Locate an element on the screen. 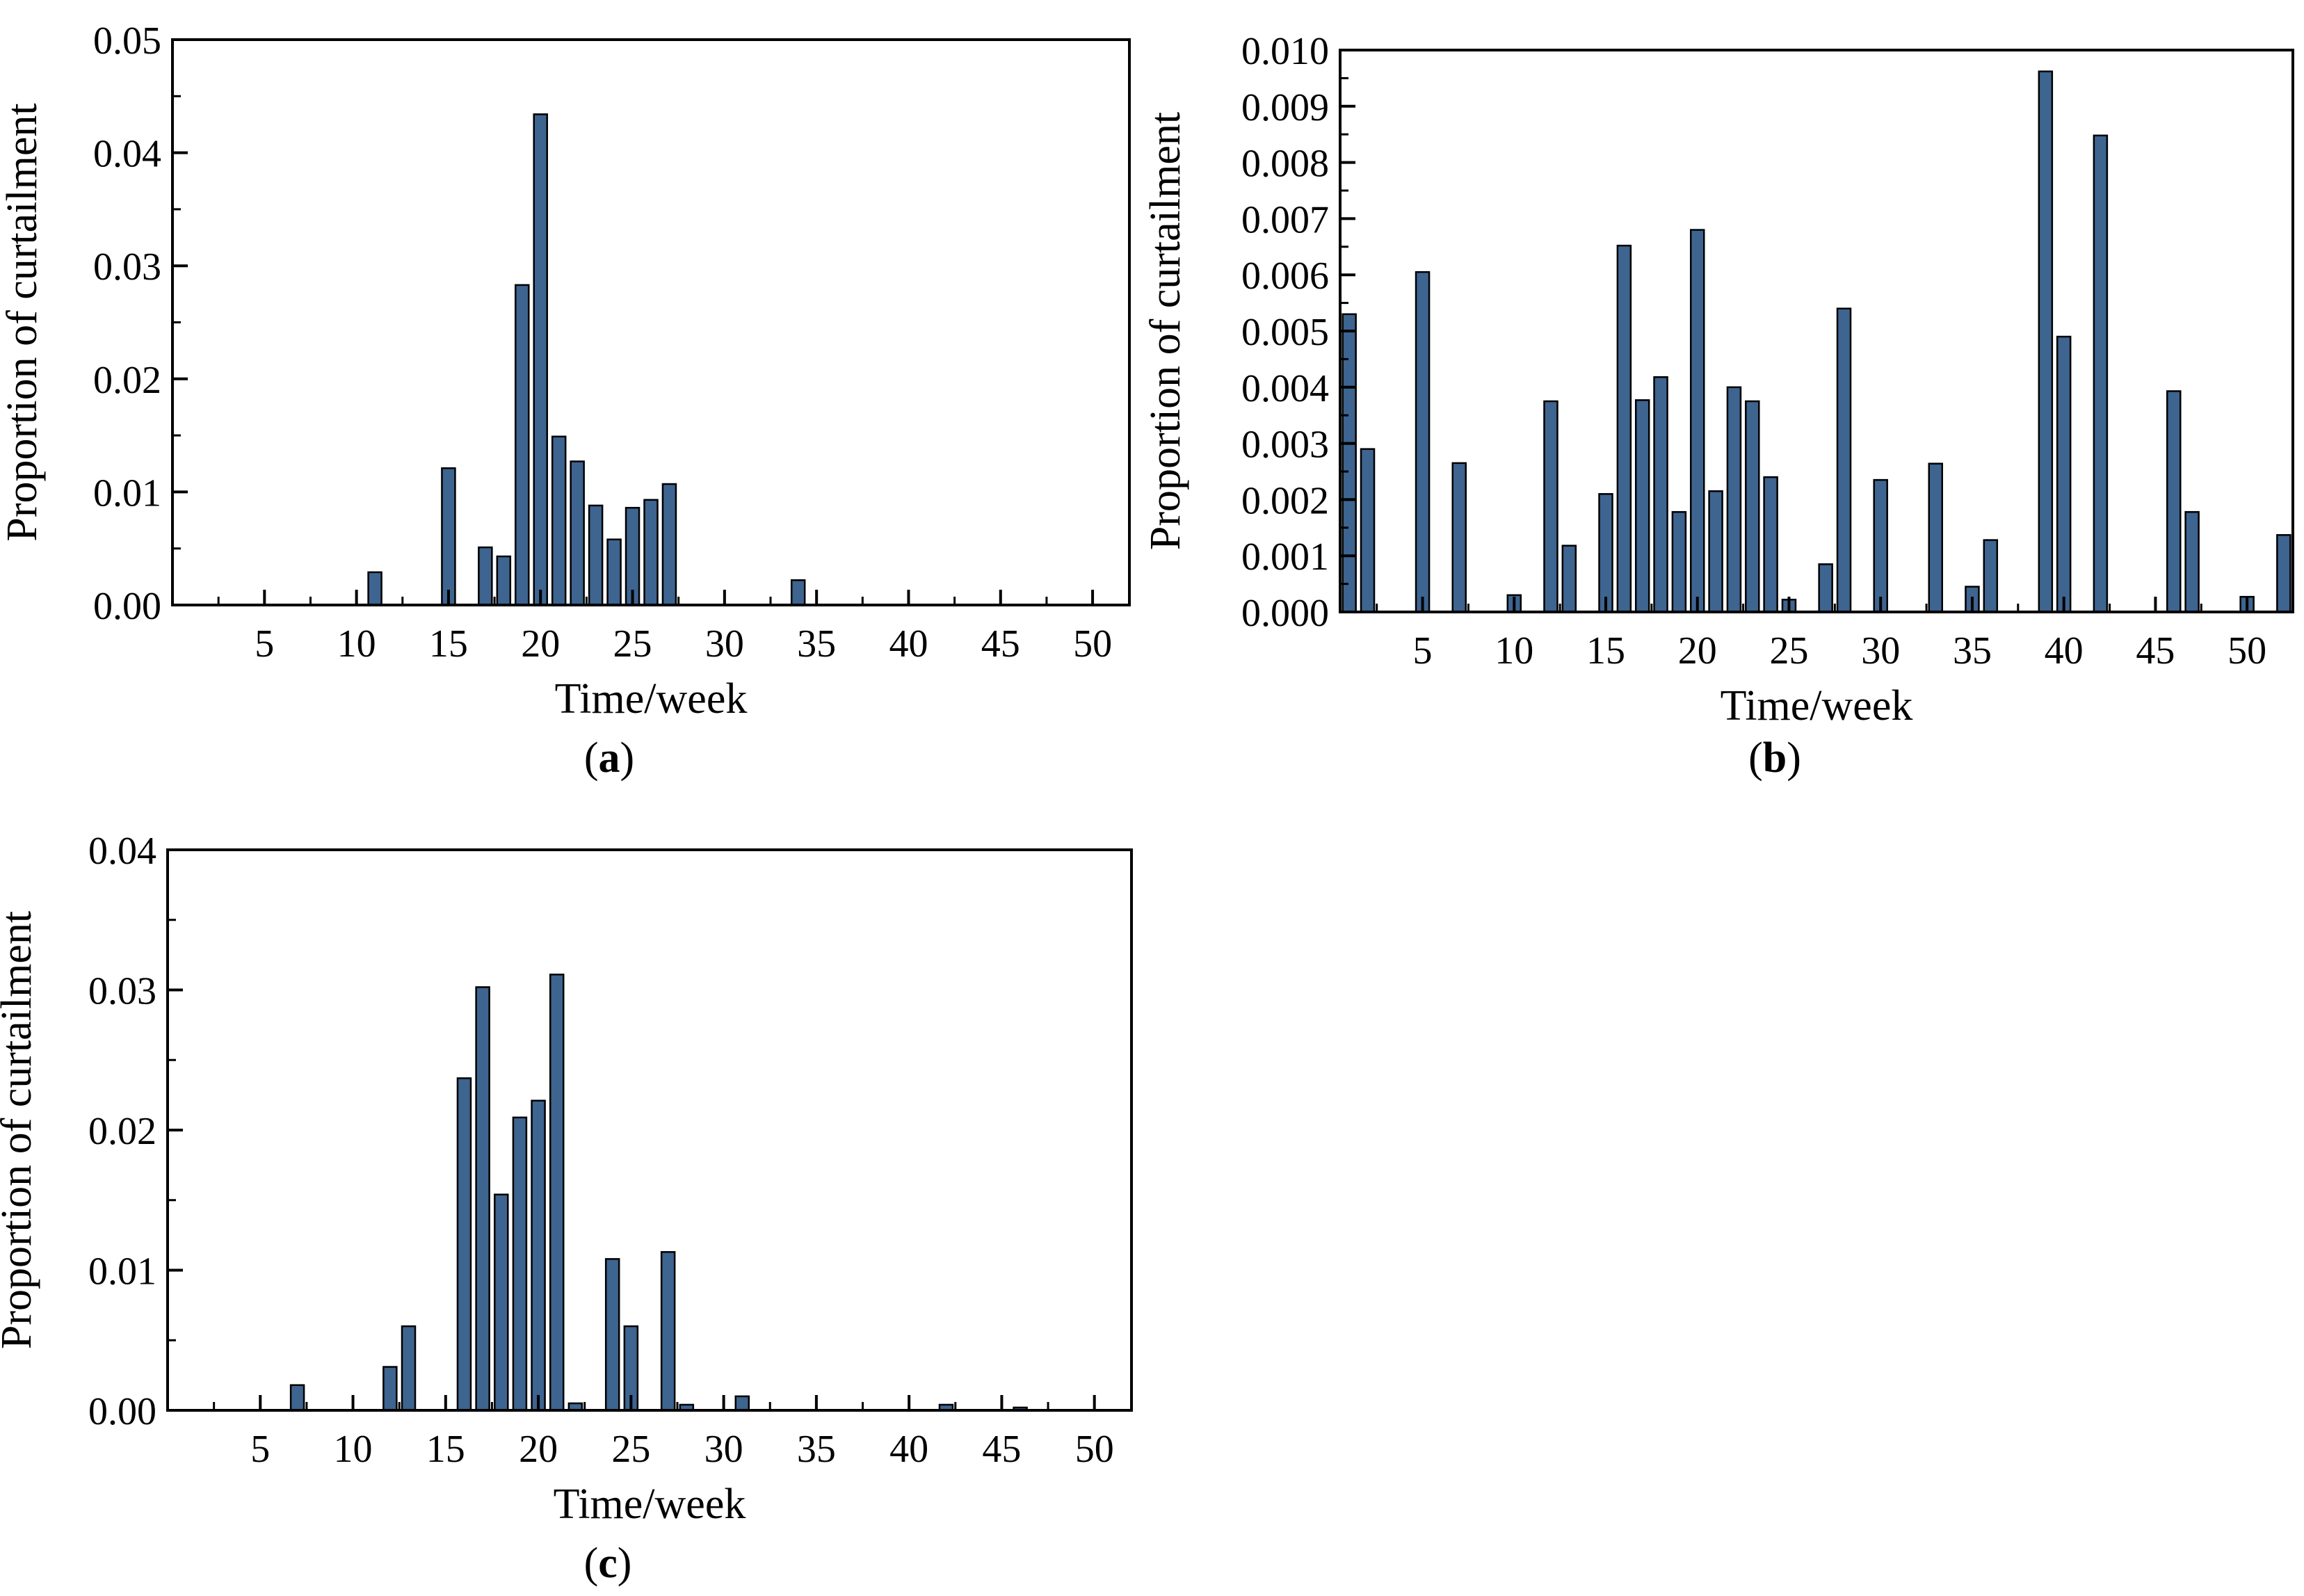 This screenshot has width=2304, height=1596. y-tick-label: 0.008 is located at coordinates (1285, 164).